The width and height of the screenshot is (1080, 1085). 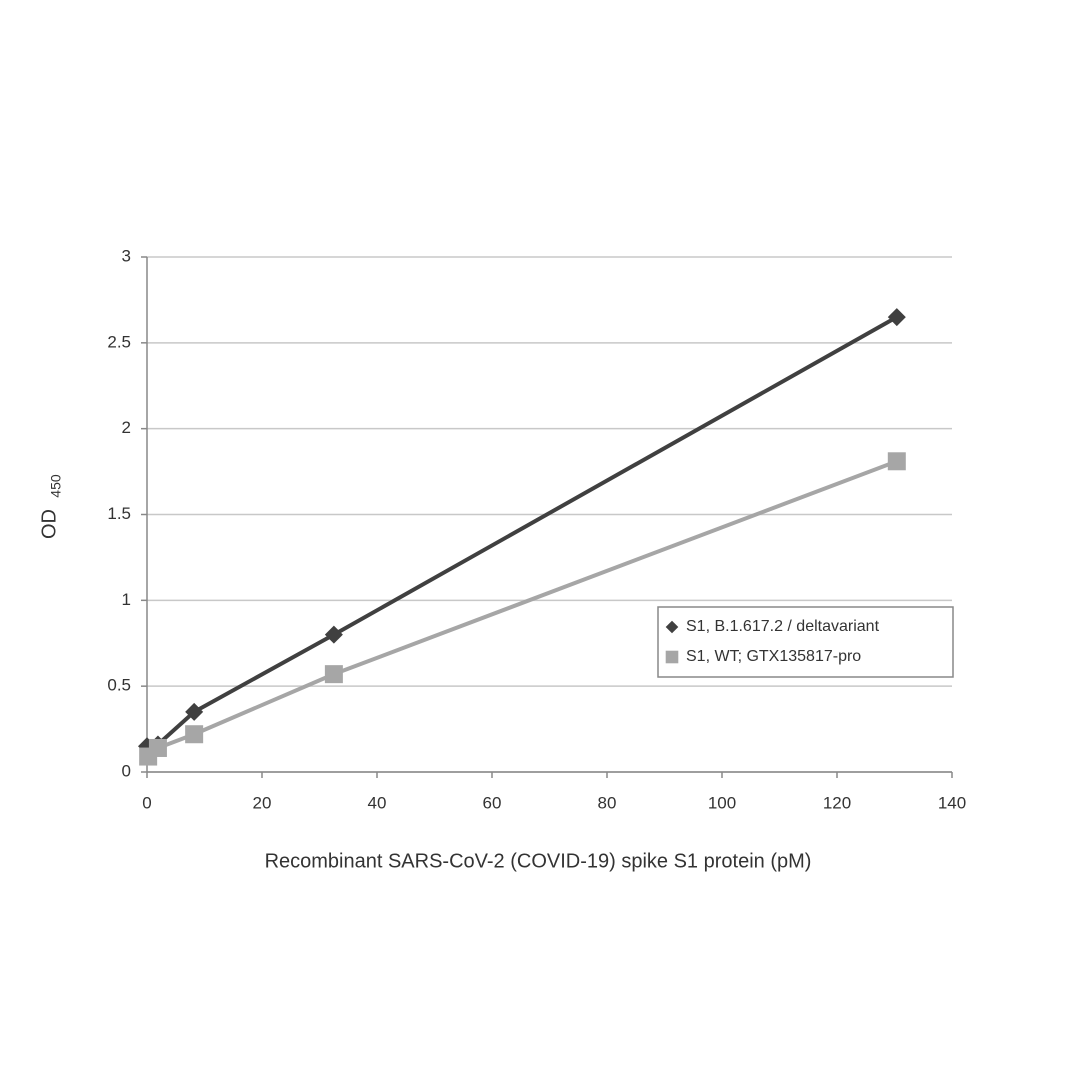 What do you see at coordinates (773, 656) in the screenshot?
I see `legend-label: S1, WT; GTX135817-pro` at bounding box center [773, 656].